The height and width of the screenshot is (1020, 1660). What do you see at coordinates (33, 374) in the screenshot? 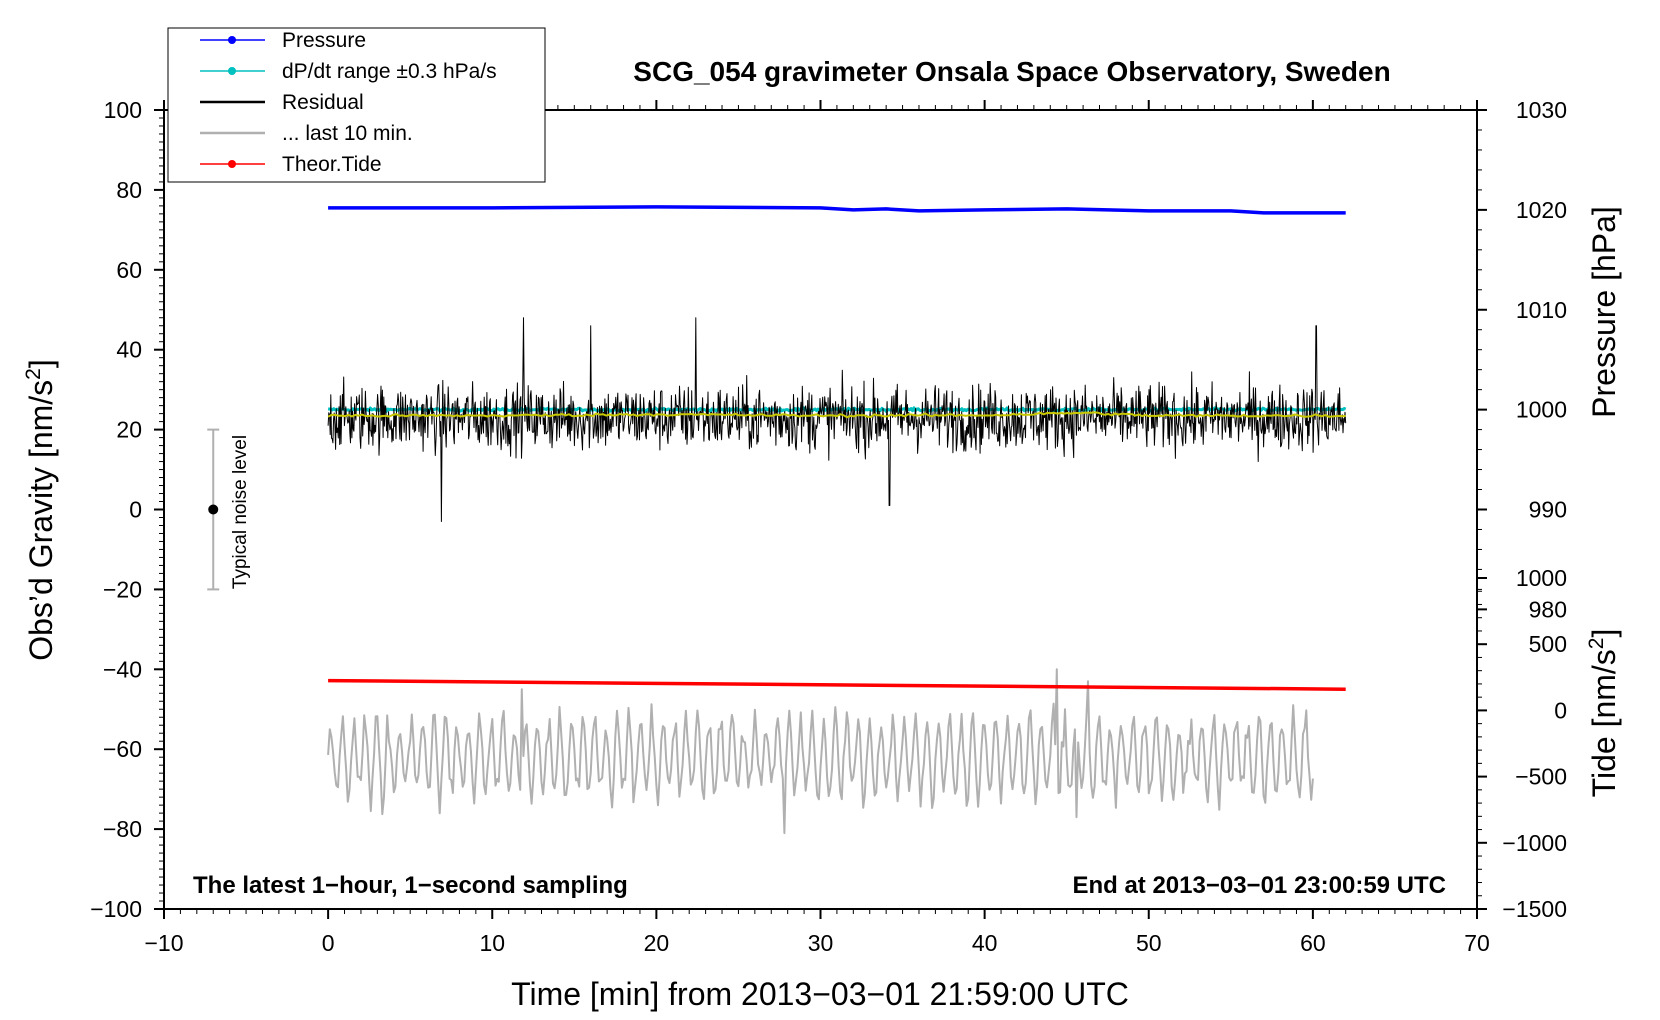
I see `y-left-title-superscript: 2` at bounding box center [33, 374].